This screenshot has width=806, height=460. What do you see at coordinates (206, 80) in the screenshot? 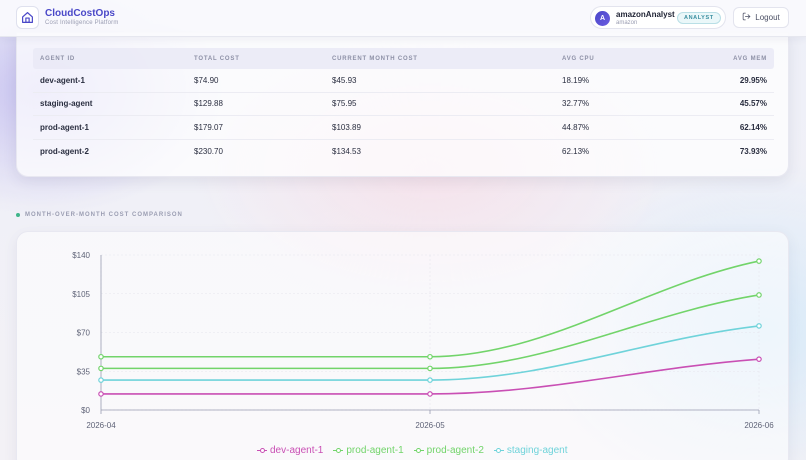
I see `cell-total-cost: $74.90` at bounding box center [206, 80].